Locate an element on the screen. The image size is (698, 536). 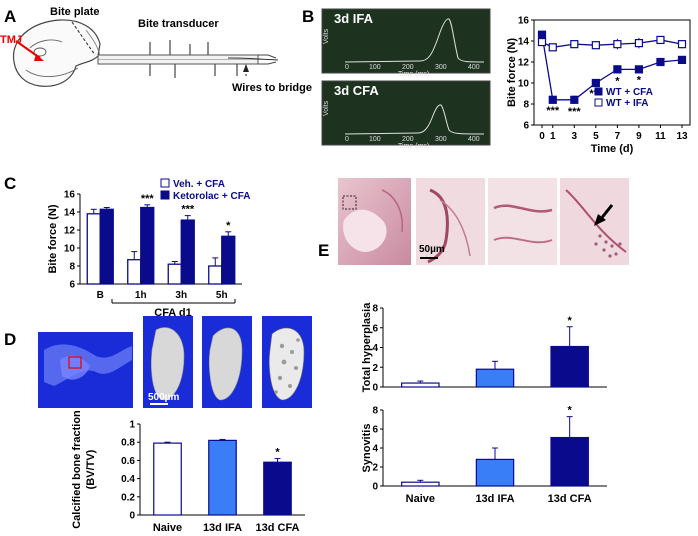
chart-c-ytick-label-3: 12 is located at coordinates (70, 231).